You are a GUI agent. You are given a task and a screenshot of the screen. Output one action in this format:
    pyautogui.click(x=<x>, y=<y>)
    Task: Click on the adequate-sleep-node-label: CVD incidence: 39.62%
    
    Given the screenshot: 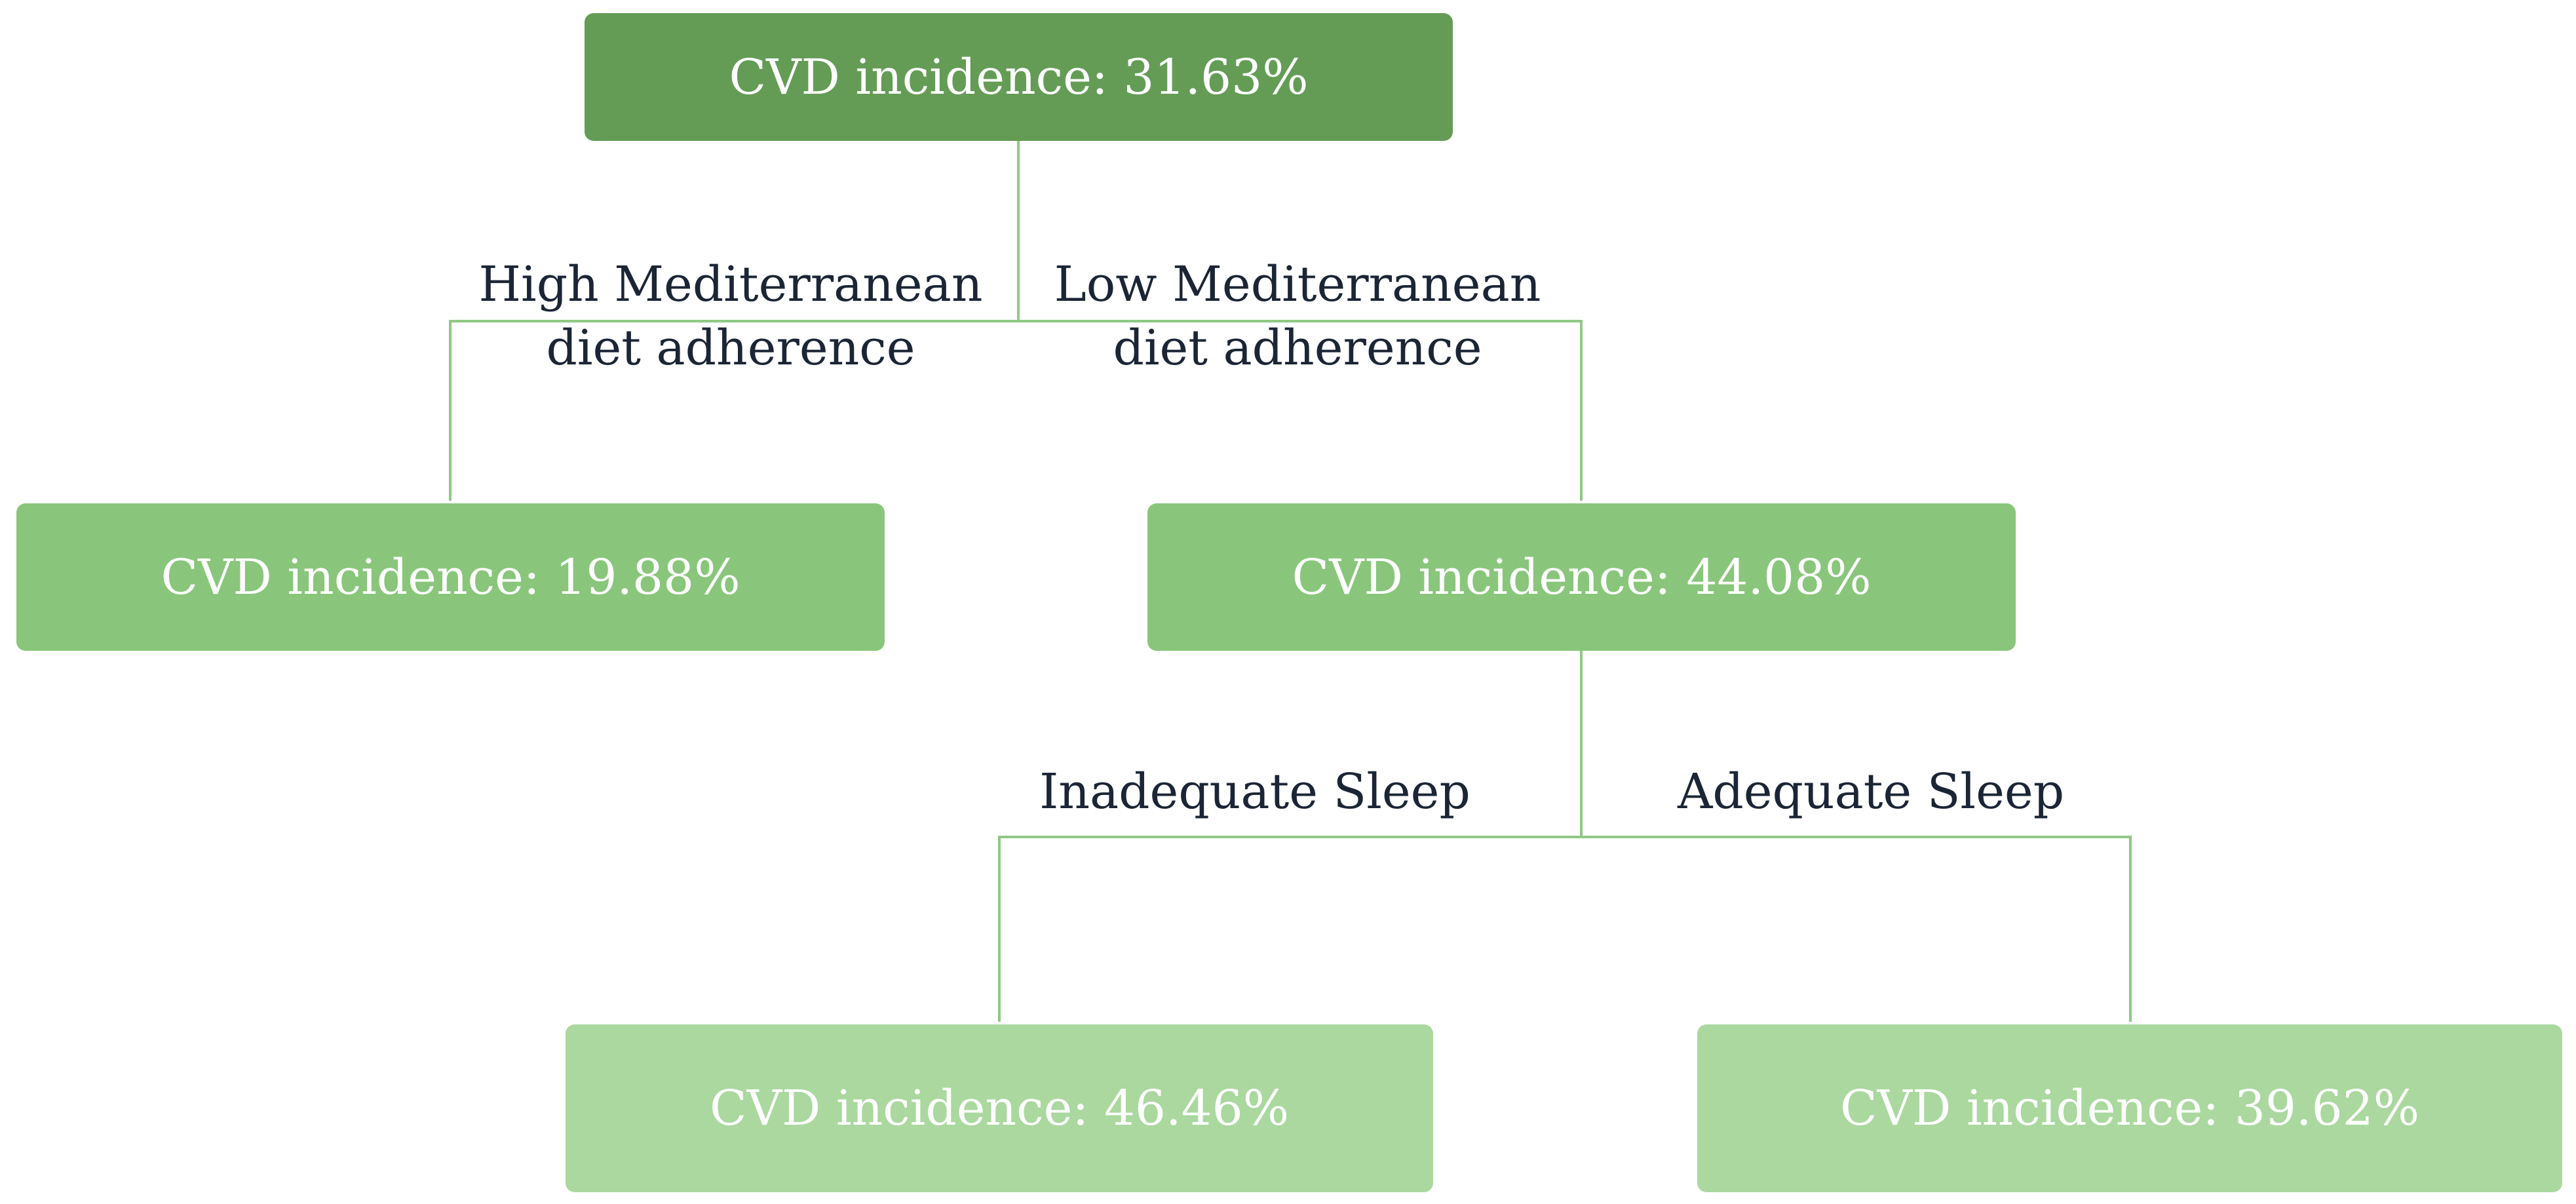 What is the action you would take?
    pyautogui.click(x=2129, y=1108)
    